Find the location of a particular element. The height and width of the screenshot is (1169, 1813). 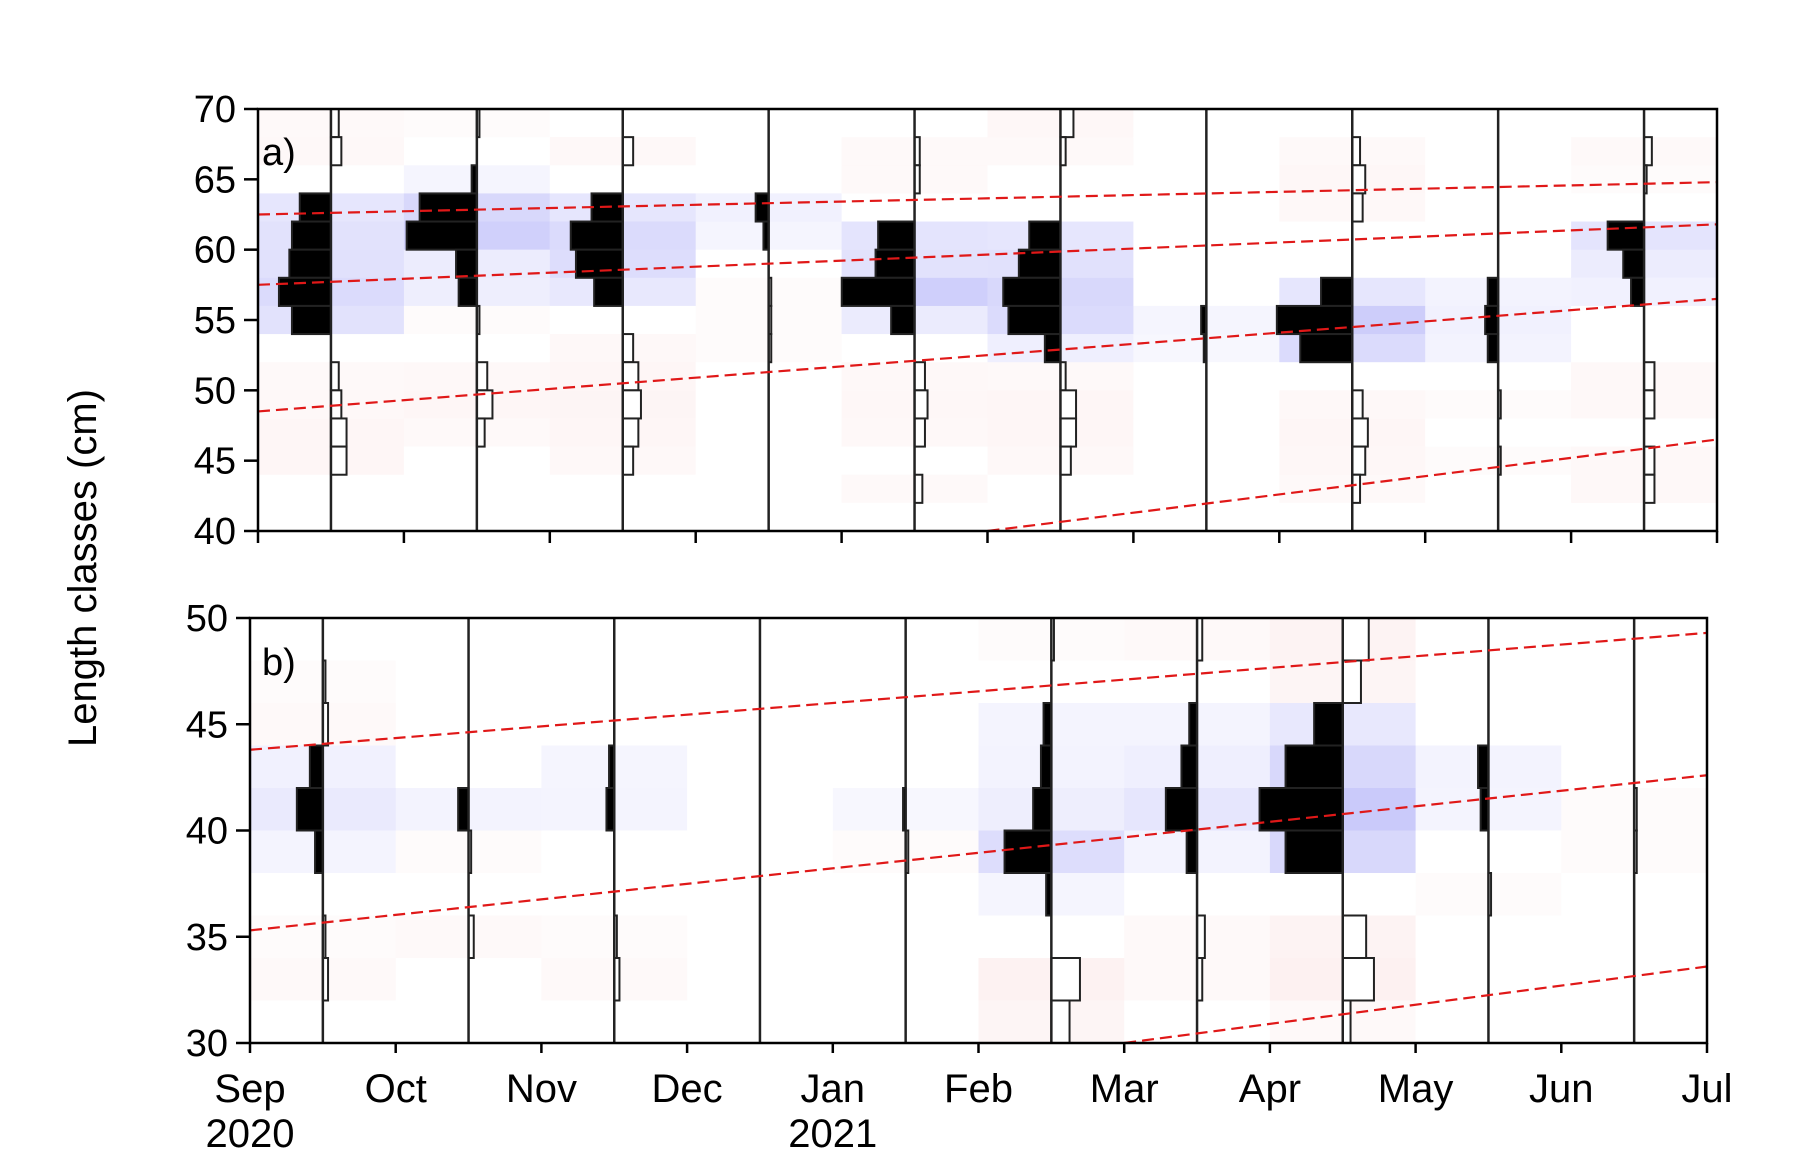

x-tick-label: May is located at coordinates (1416, 1089).